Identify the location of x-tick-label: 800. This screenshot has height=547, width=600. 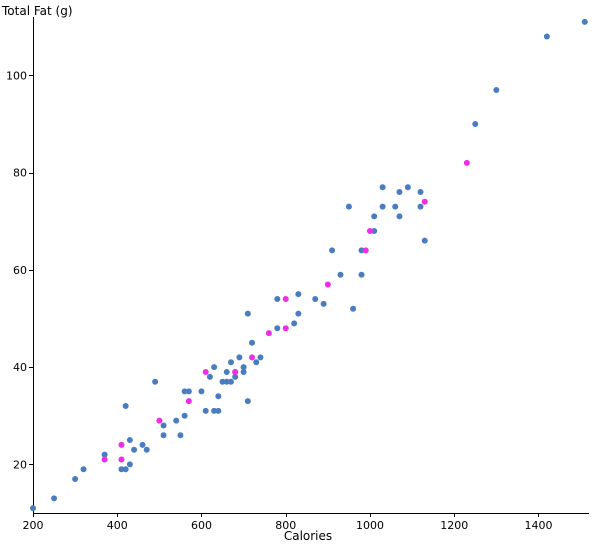
(285, 525).